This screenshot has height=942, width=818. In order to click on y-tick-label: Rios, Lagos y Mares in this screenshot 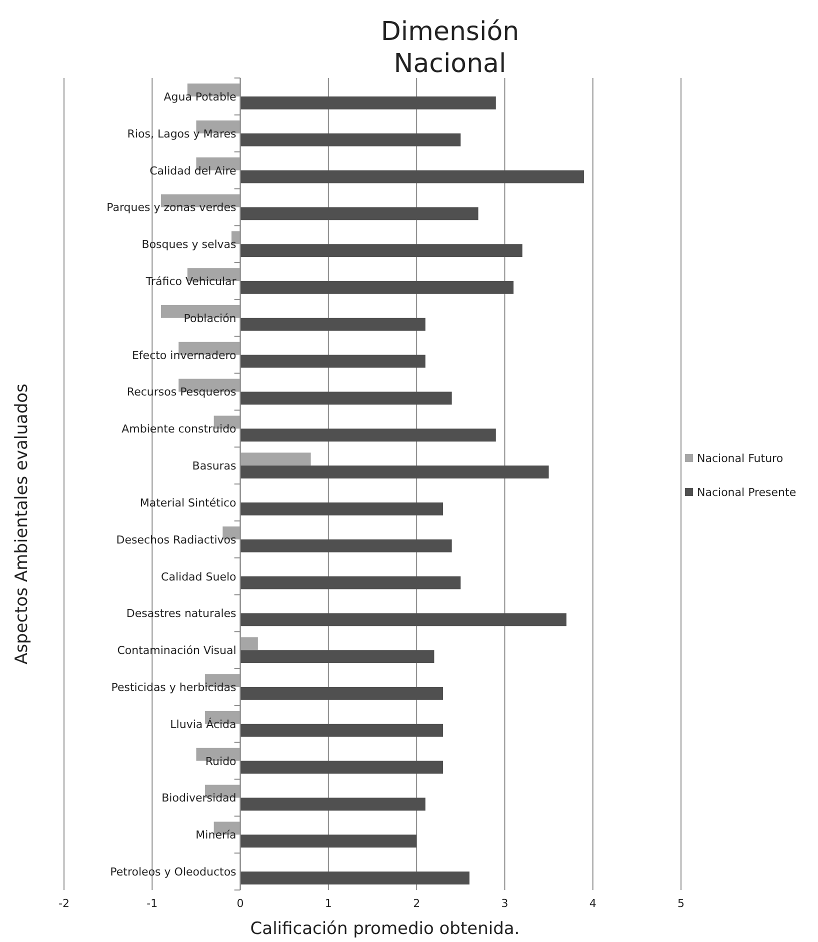, I will do `click(182, 133)`.